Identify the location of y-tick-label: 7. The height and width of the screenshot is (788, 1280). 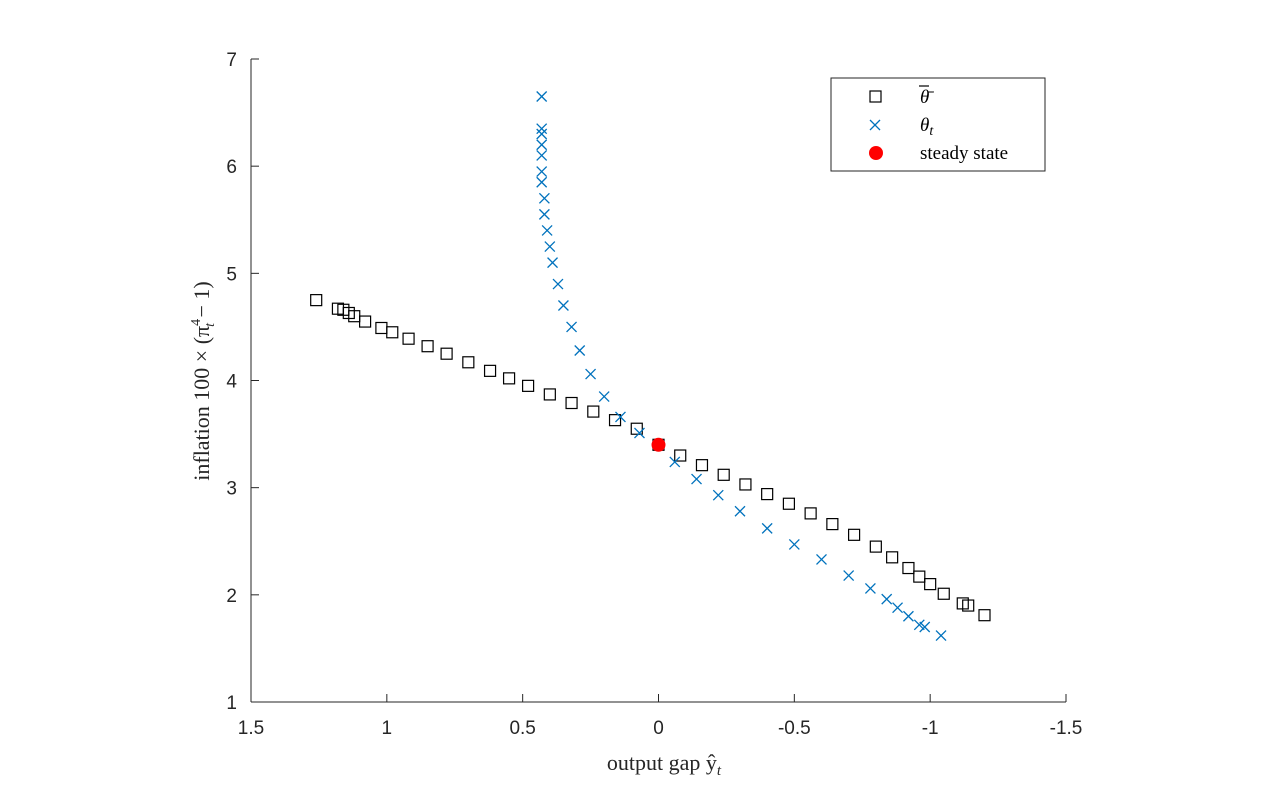
(231, 60).